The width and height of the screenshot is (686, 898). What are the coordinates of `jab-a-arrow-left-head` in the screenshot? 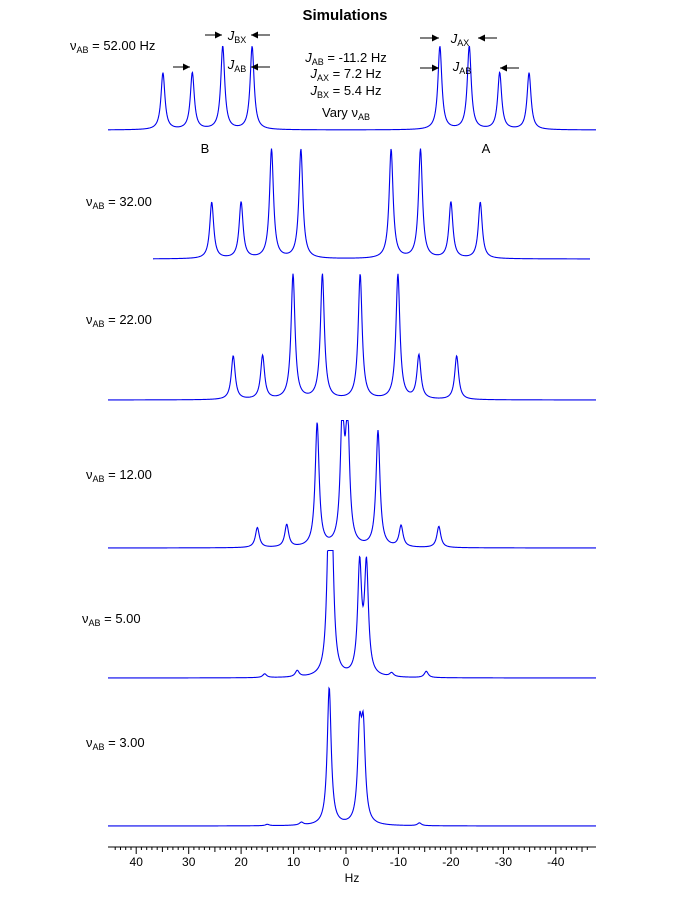 It's located at (435, 68).